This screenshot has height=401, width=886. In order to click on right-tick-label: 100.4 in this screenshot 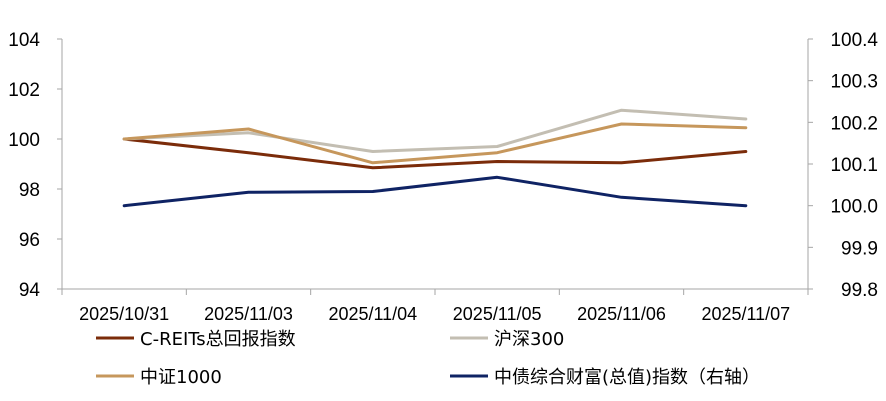, I will do `click(854, 40)`.